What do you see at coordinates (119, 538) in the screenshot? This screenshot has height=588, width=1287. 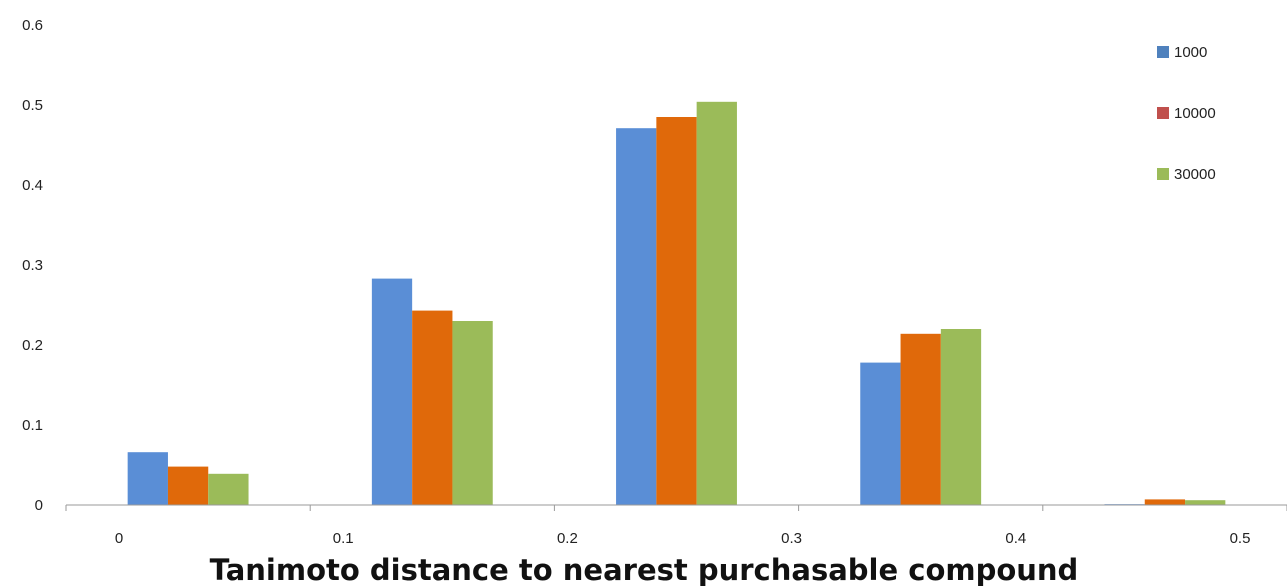 I see `x-tick-label: 0` at bounding box center [119, 538].